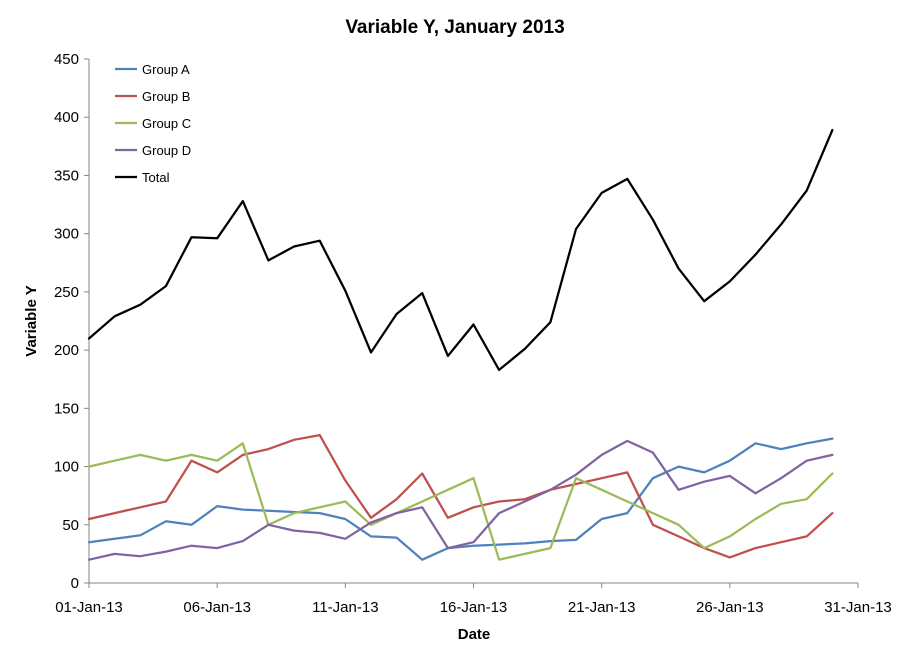 The height and width of the screenshot is (661, 910). Describe the element at coordinates (75, 583) in the screenshot. I see `y-tick-label: 0` at that location.